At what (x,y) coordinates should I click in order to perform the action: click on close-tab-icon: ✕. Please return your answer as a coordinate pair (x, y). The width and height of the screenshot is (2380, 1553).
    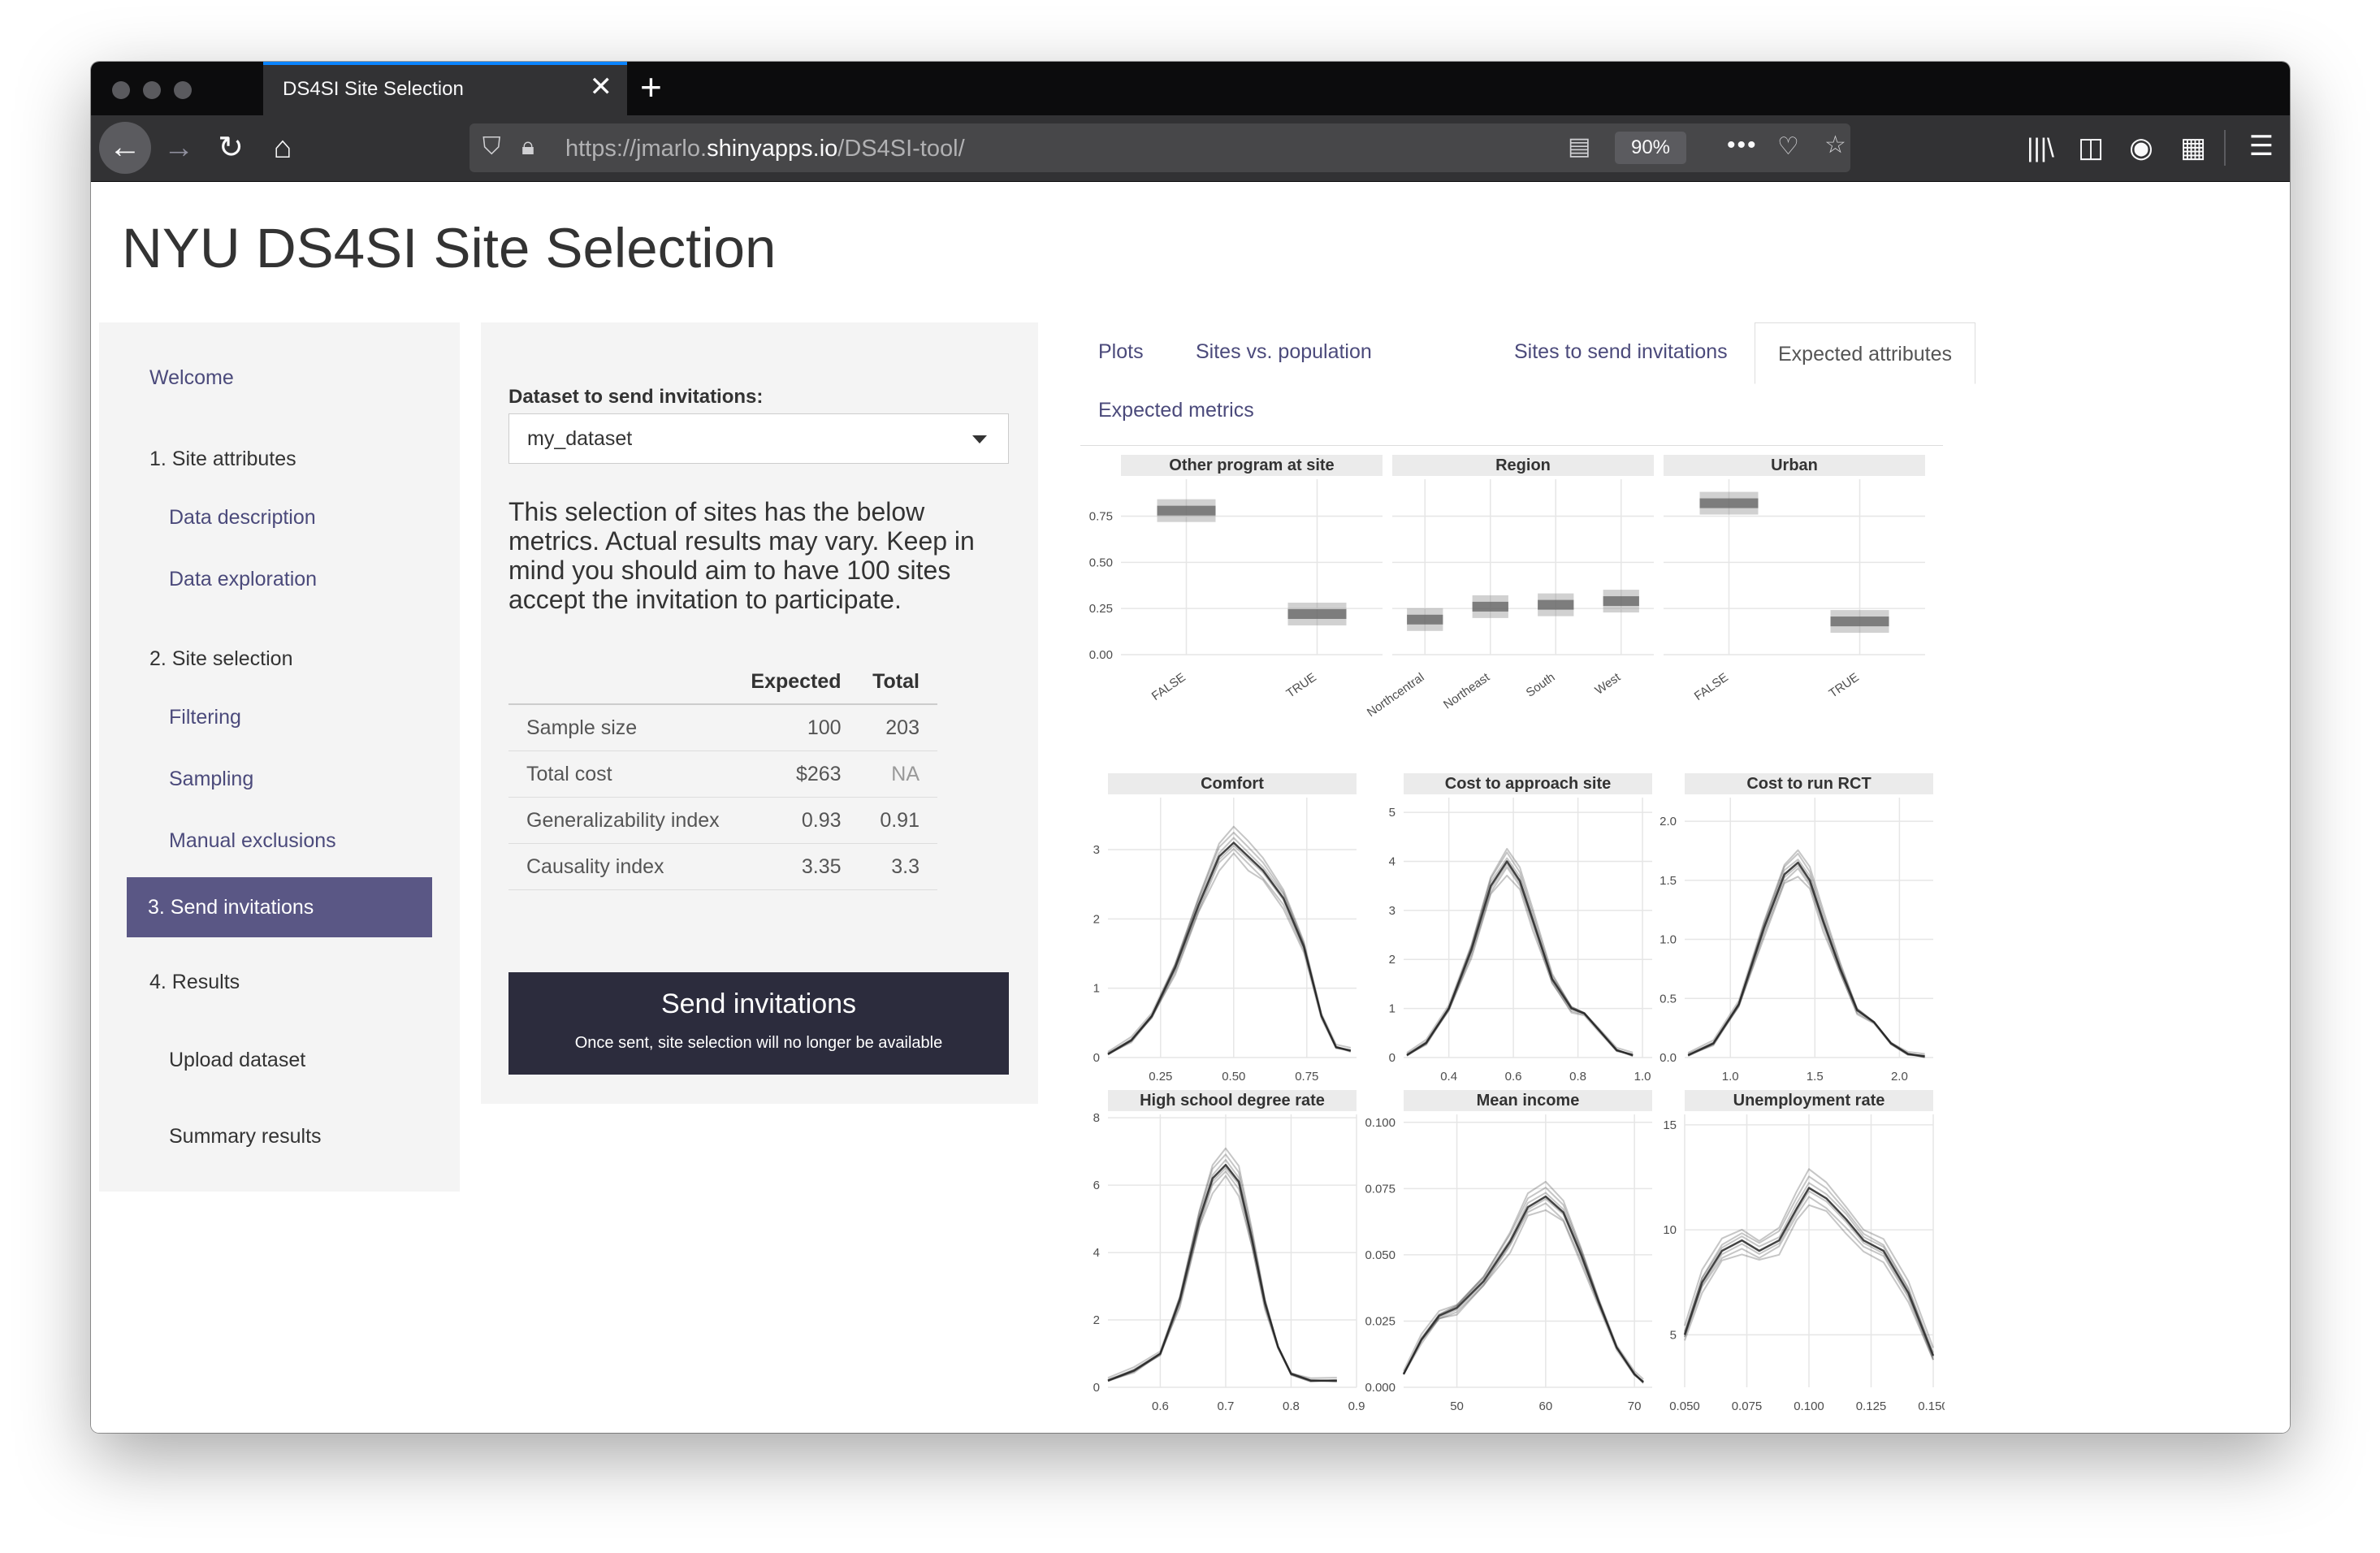
    Looking at the image, I should click on (601, 86).